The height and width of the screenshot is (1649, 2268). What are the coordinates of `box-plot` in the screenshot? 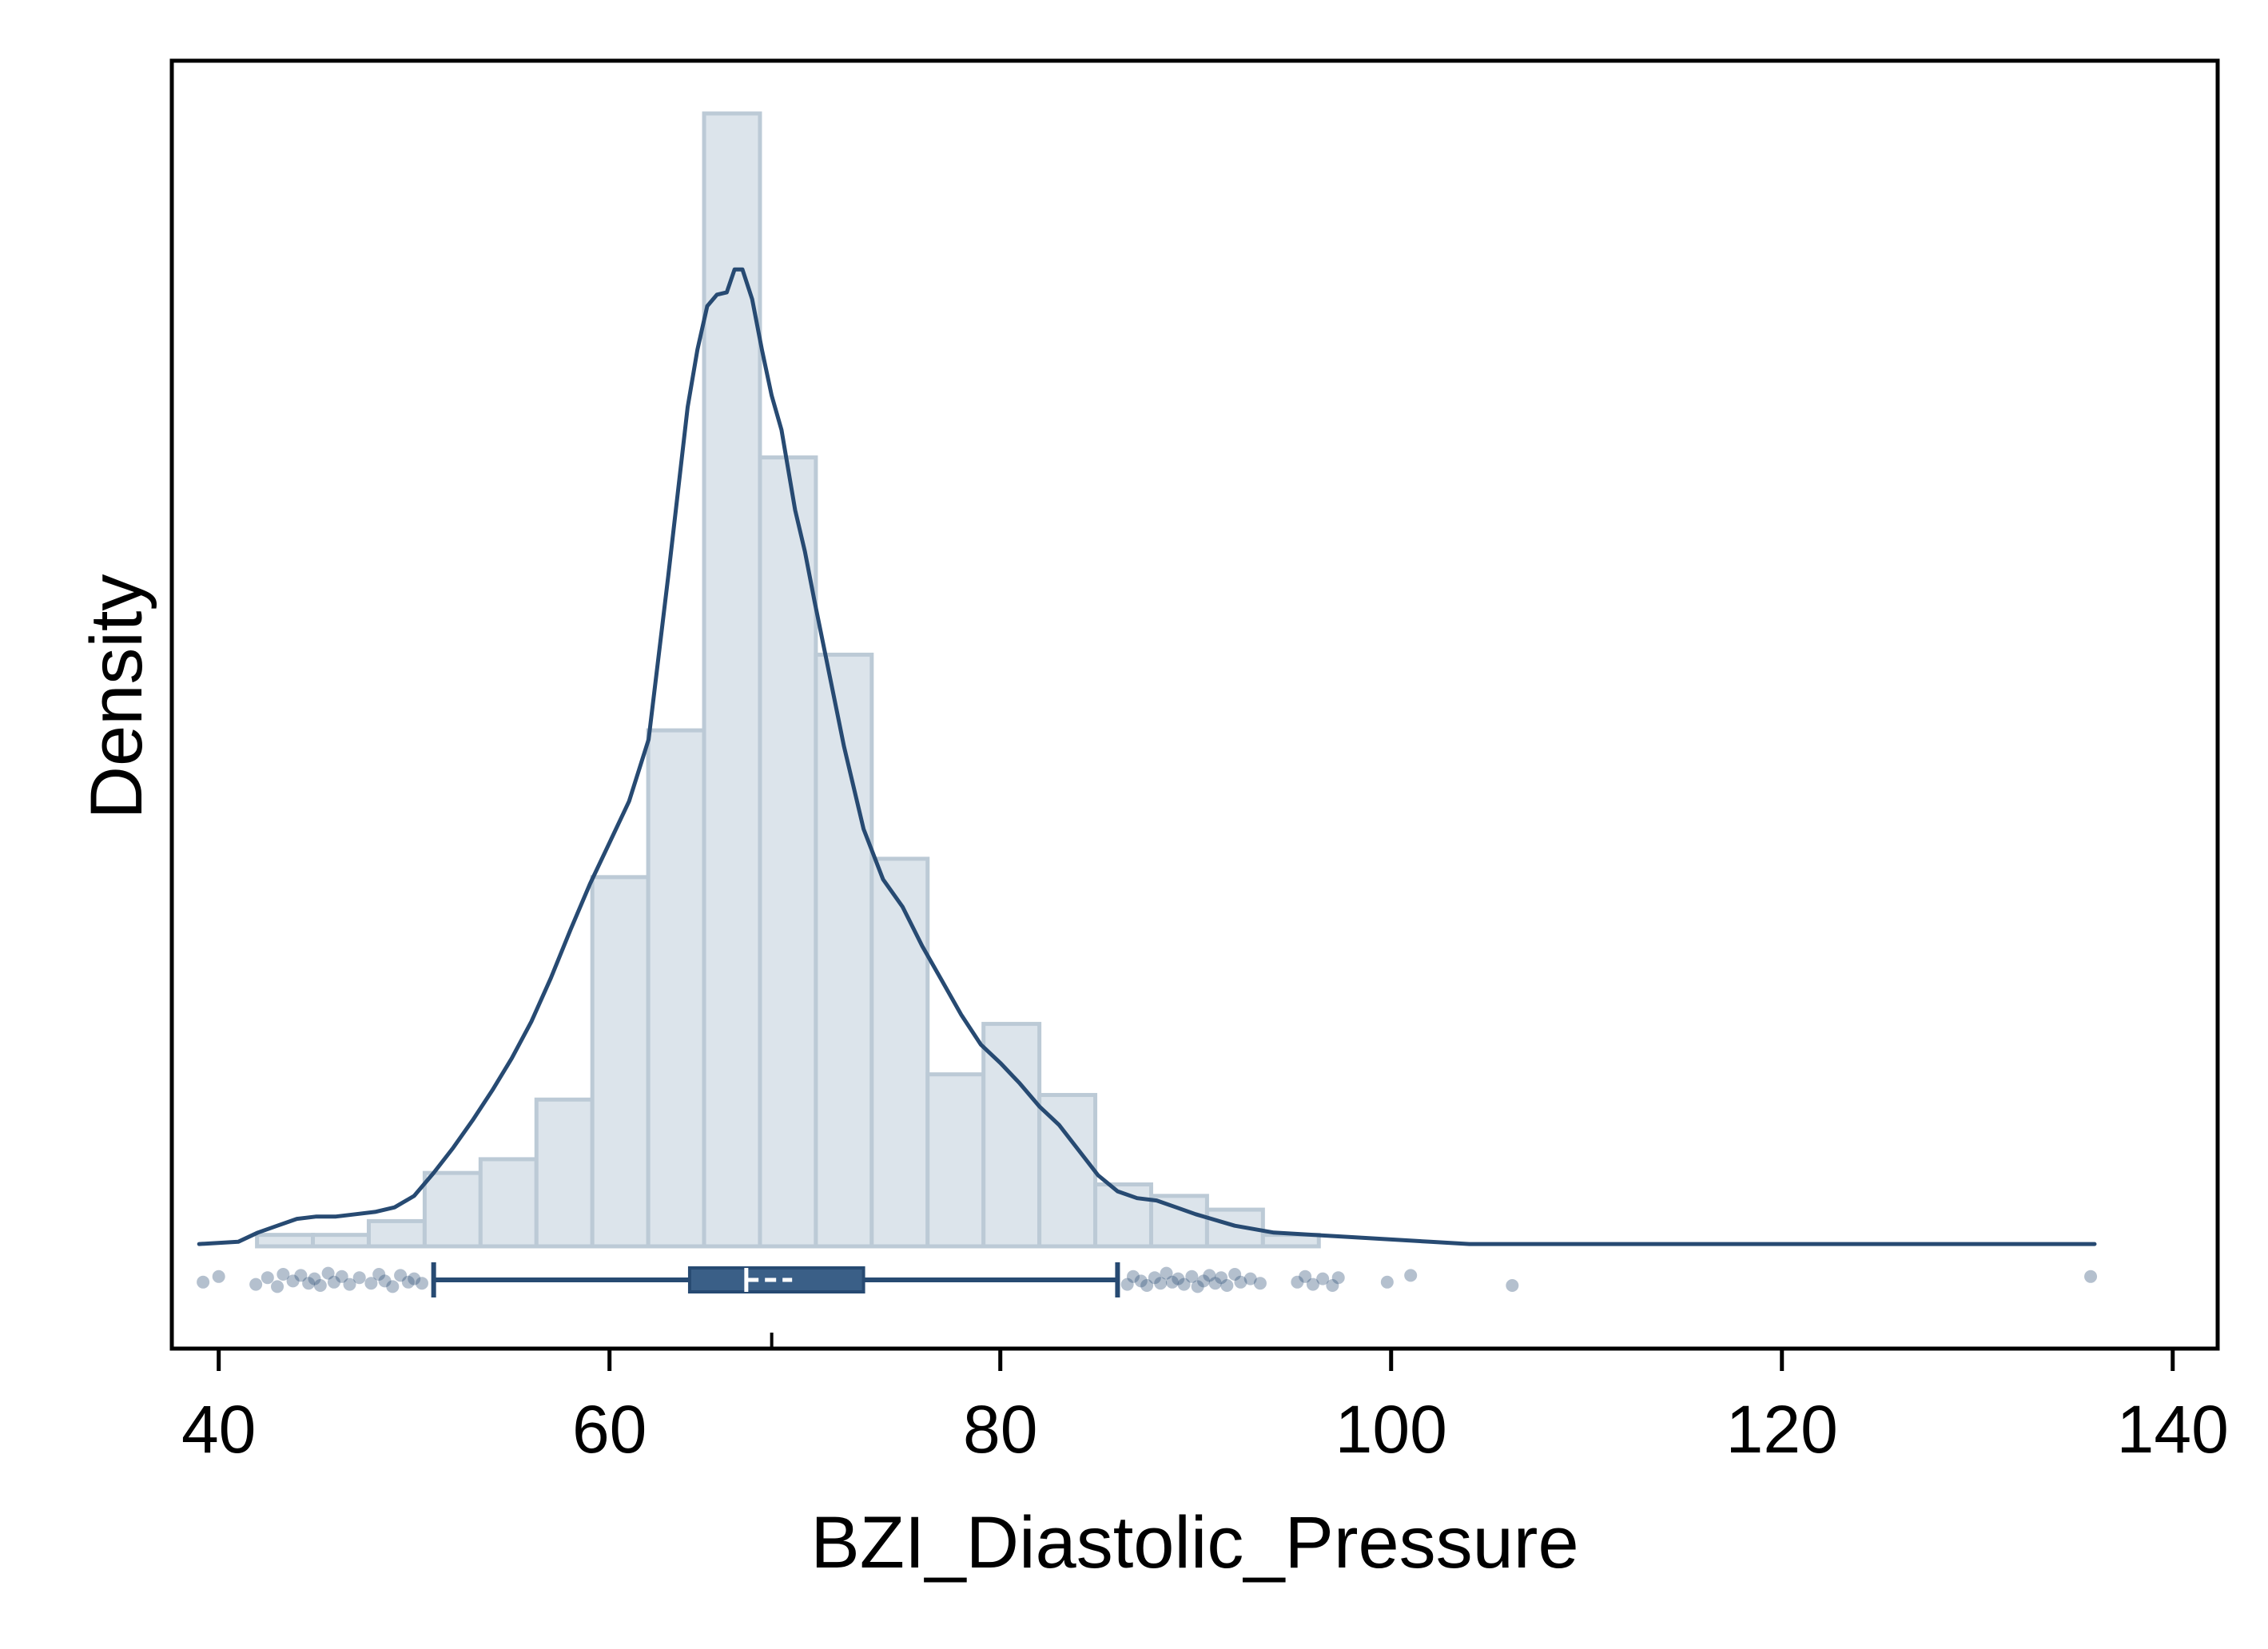 It's located at (775, 1305).